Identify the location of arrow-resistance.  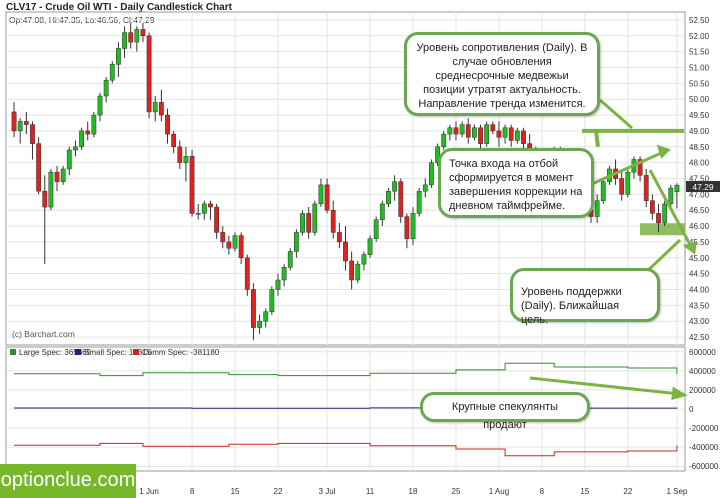
(616, 114).